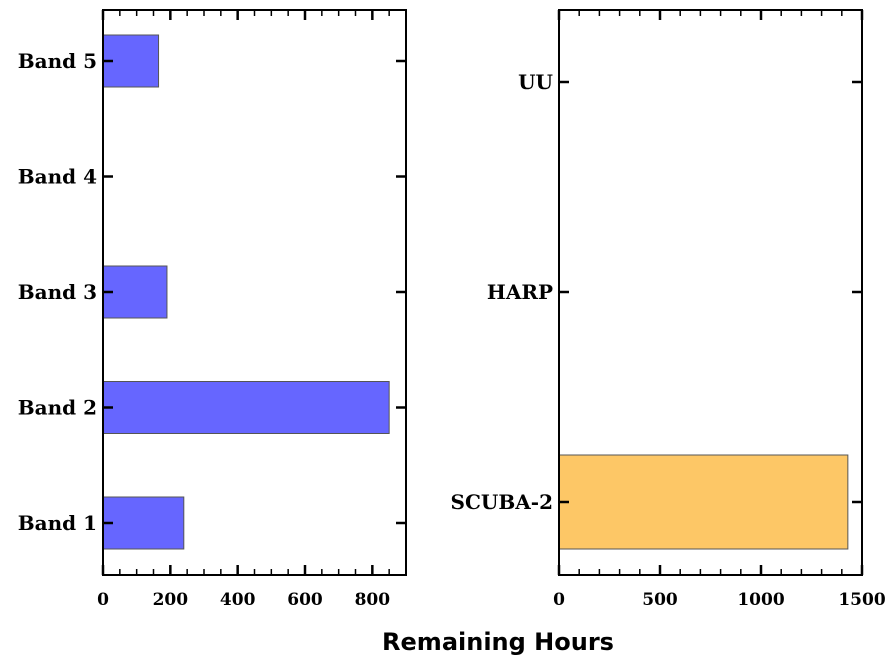 The height and width of the screenshot is (657, 891). What do you see at coordinates (305, 600) in the screenshot?
I see `x-tick-label-600: 600` at bounding box center [305, 600].